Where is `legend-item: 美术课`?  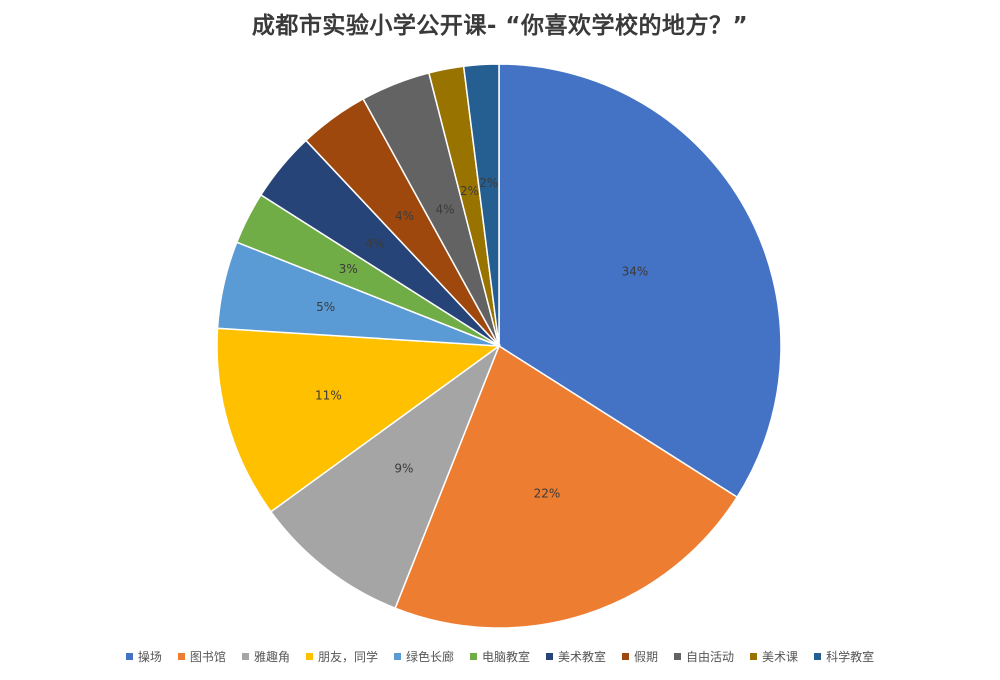
legend-item: 美术课 is located at coordinates (774, 656).